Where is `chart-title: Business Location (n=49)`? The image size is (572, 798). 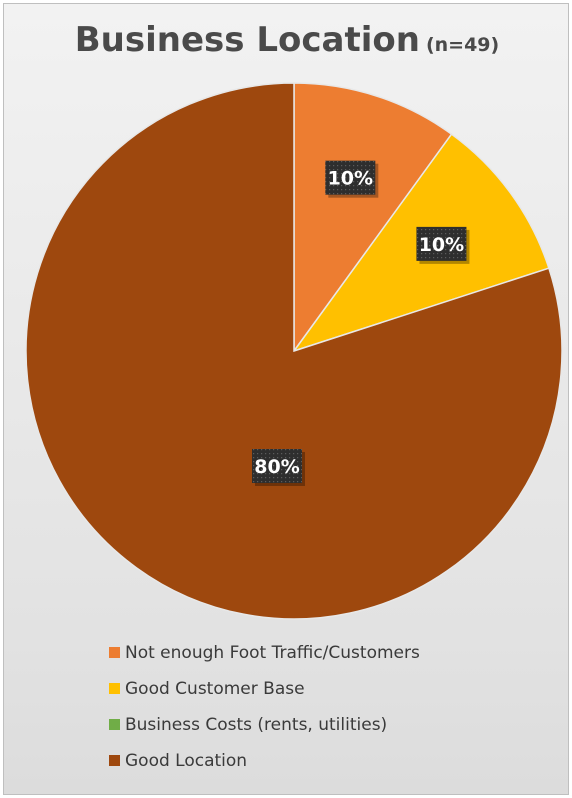 chart-title: Business Location (n=49) is located at coordinates (287, 40).